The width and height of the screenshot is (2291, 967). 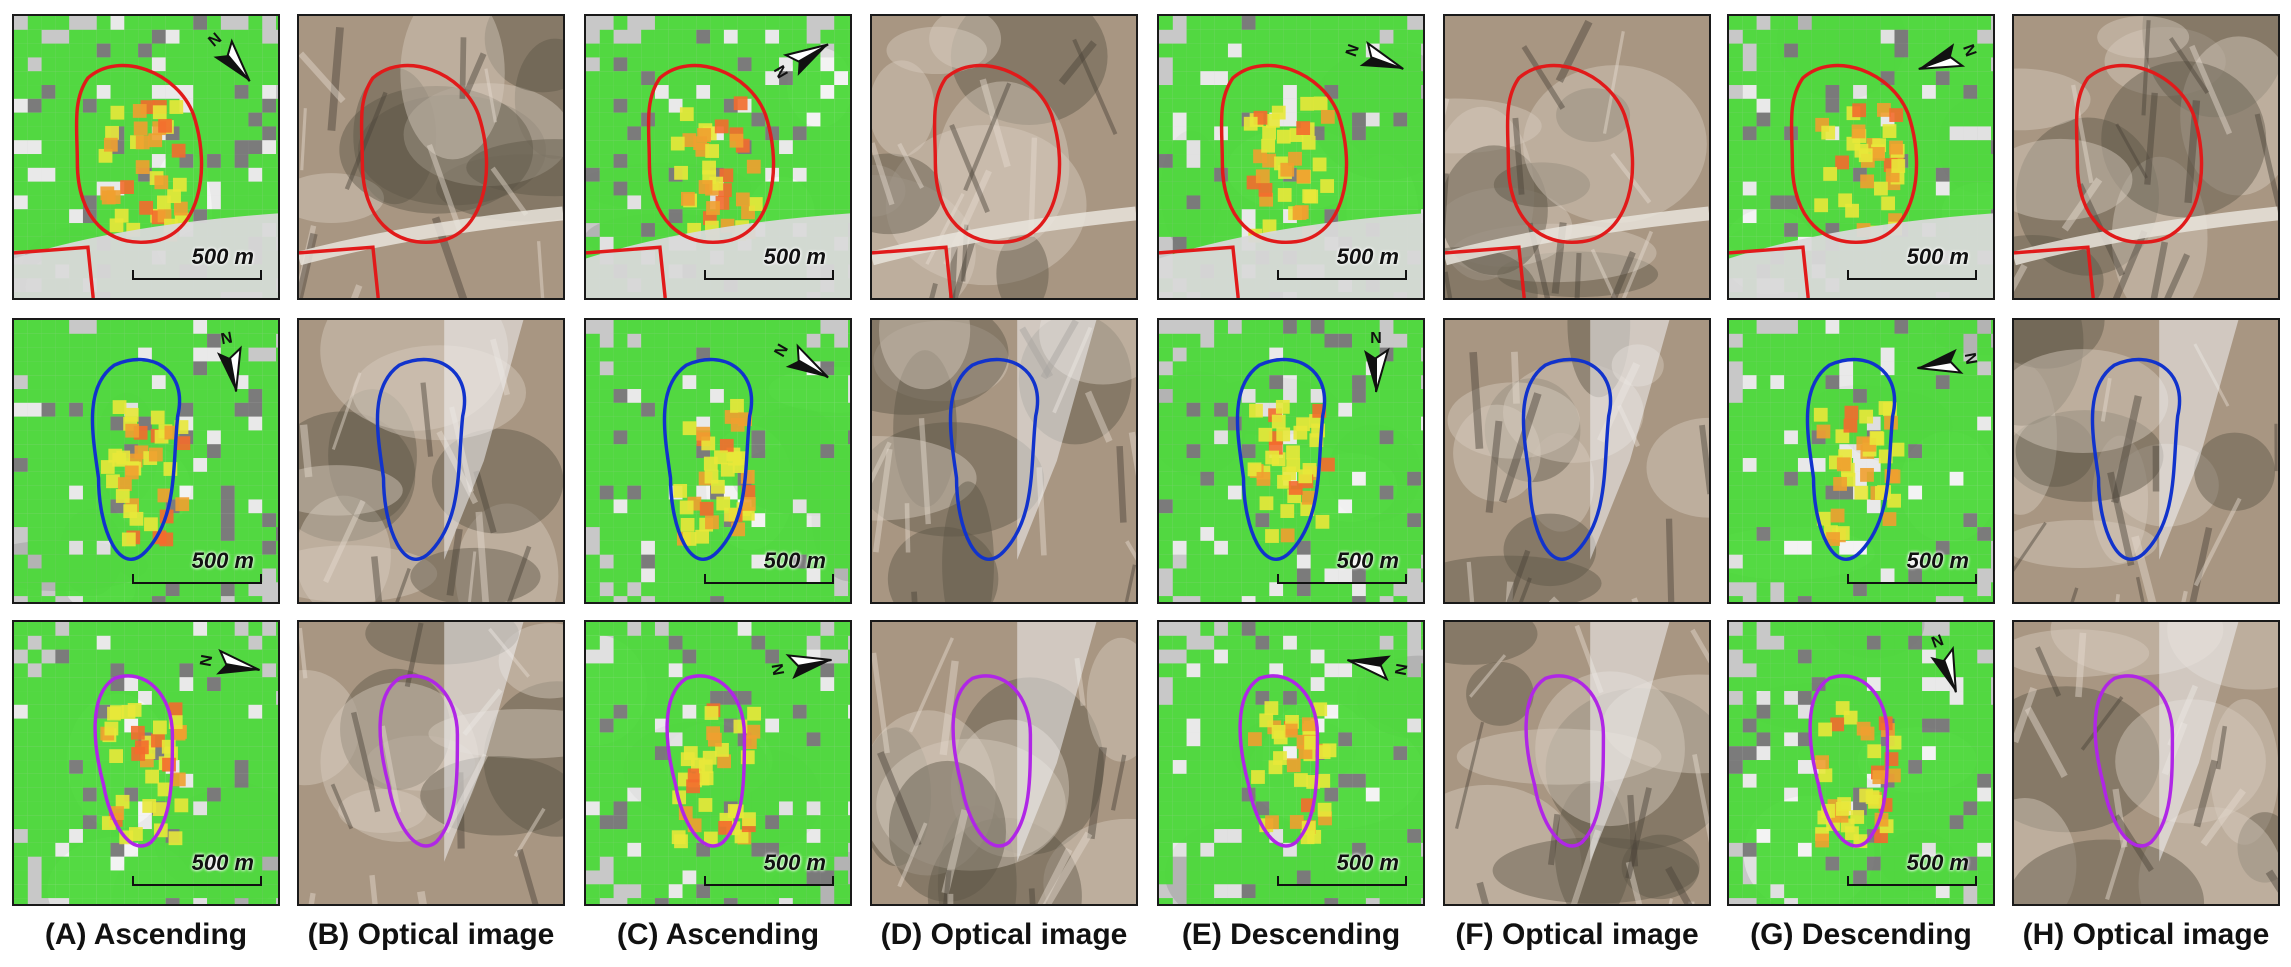 I want to click on panel-row-1-col-e: N 500 m, so click(x=1291, y=157).